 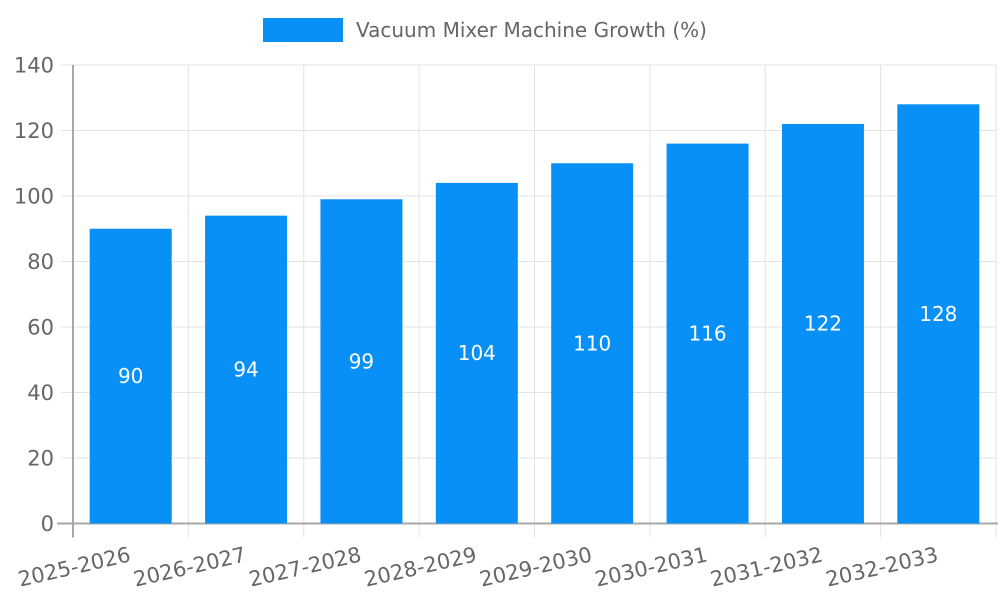 I want to click on bar-value-label: 104, so click(x=477, y=353).